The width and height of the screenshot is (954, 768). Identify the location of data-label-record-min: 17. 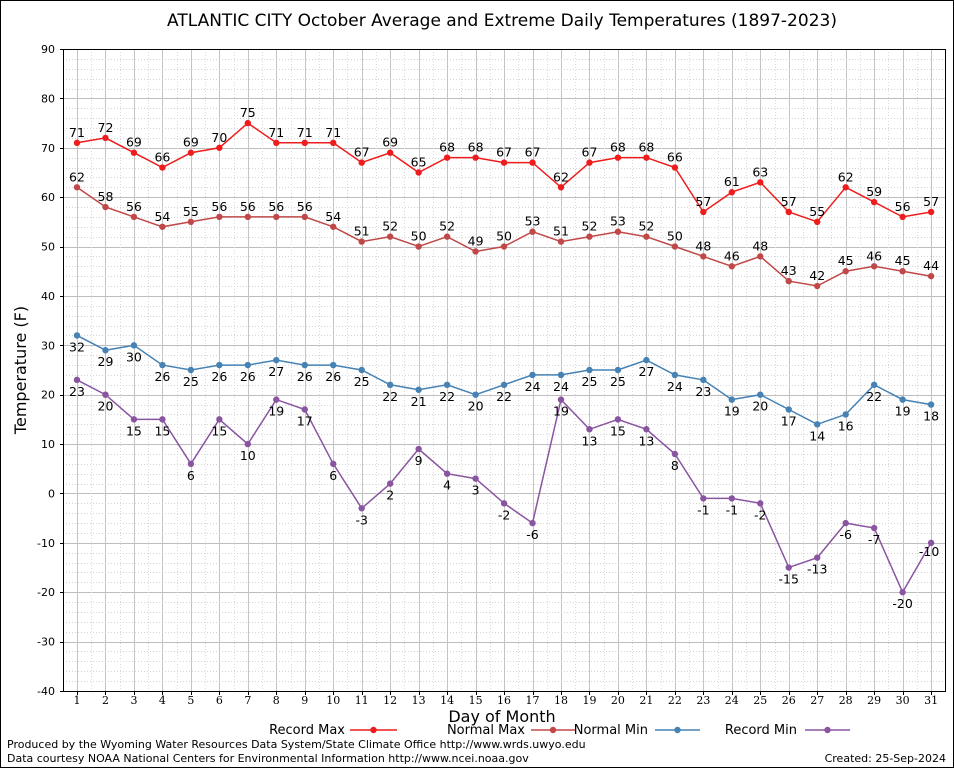
(305, 421).